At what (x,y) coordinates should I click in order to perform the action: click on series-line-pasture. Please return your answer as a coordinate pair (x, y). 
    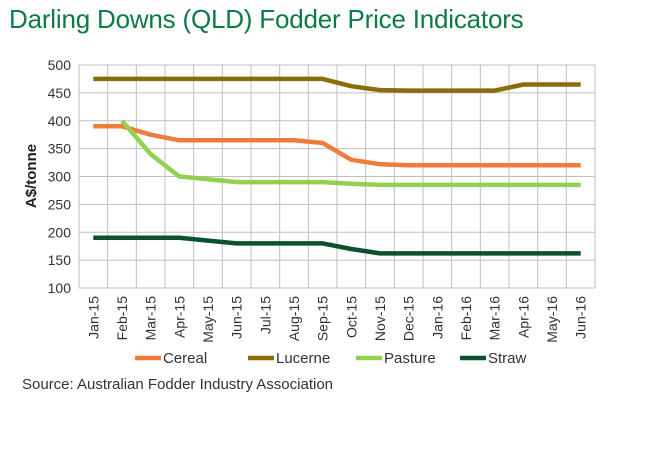
    Looking at the image, I should click on (350, 153).